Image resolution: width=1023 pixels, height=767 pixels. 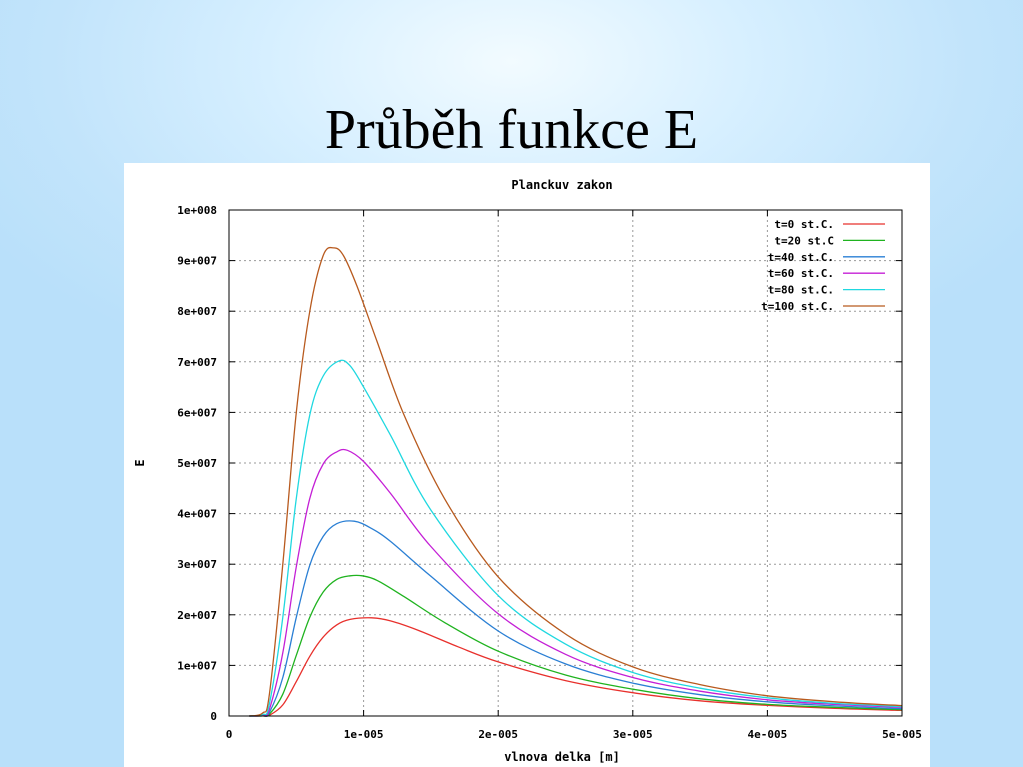 What do you see at coordinates (229, 734) in the screenshot?
I see `x-tick-label: 0` at bounding box center [229, 734].